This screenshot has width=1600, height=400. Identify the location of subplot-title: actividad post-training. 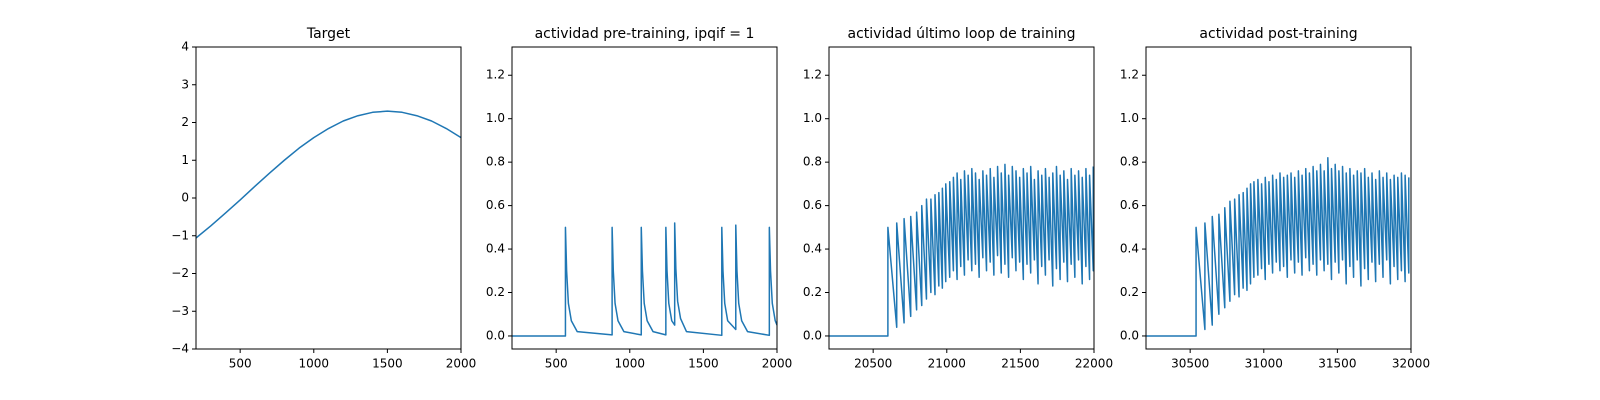
(1278, 34).